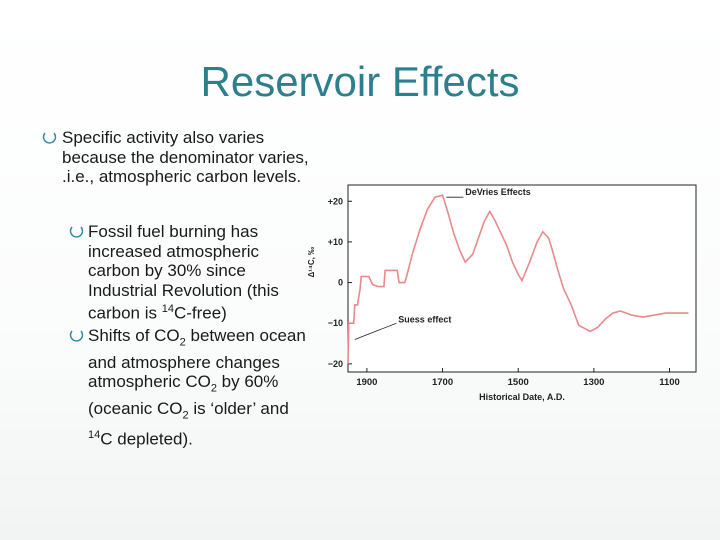  What do you see at coordinates (134, 335) in the screenshot?
I see `bullet-text-part: Shifts of CO` at bounding box center [134, 335].